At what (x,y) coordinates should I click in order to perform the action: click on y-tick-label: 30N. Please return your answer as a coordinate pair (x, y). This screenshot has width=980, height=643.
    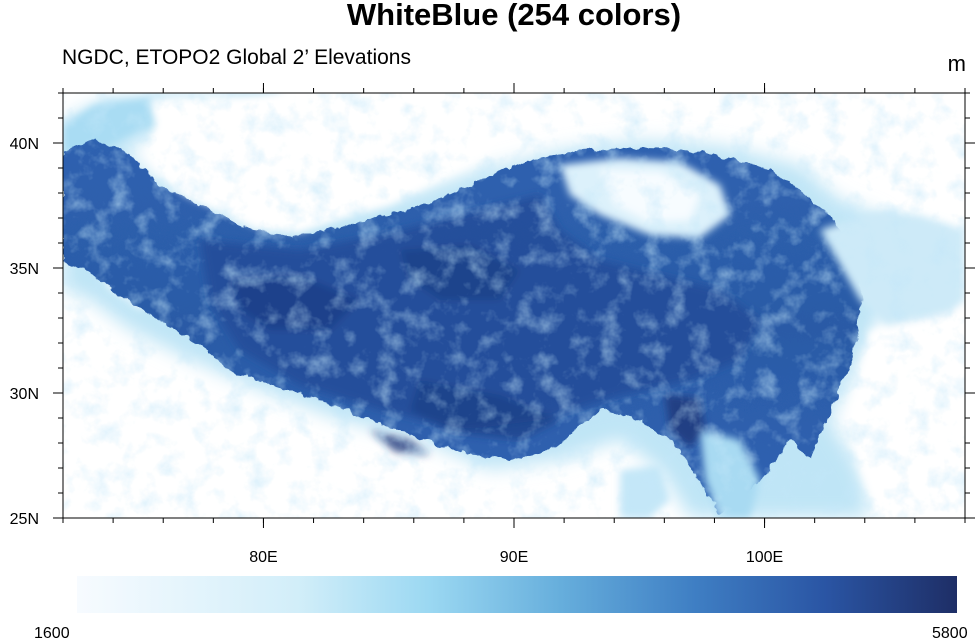
    Looking at the image, I should click on (24, 394).